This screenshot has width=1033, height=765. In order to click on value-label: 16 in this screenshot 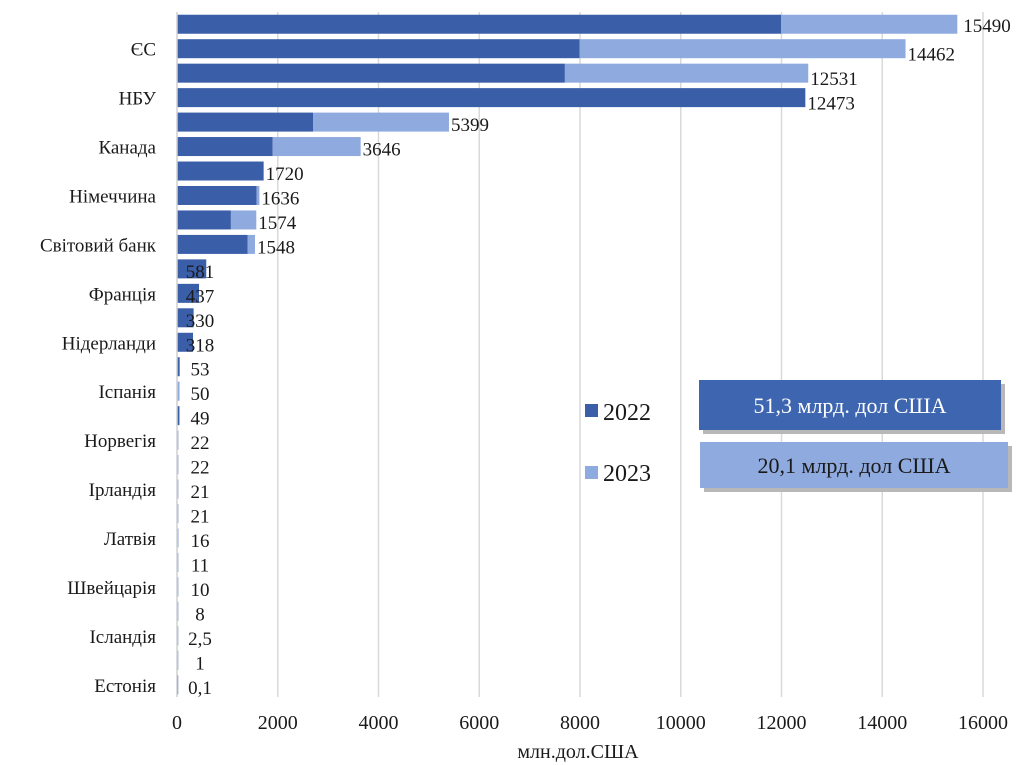, I will do `click(200, 541)`.